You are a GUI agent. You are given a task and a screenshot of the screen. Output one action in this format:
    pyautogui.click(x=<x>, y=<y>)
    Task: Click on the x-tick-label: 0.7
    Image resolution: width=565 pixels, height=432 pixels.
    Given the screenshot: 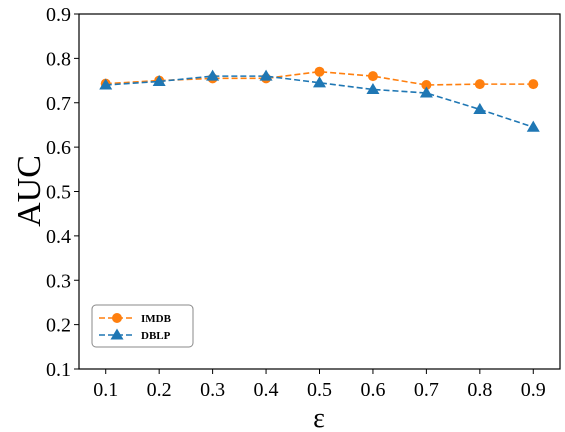 What is the action you would take?
    pyautogui.click(x=426, y=390)
    